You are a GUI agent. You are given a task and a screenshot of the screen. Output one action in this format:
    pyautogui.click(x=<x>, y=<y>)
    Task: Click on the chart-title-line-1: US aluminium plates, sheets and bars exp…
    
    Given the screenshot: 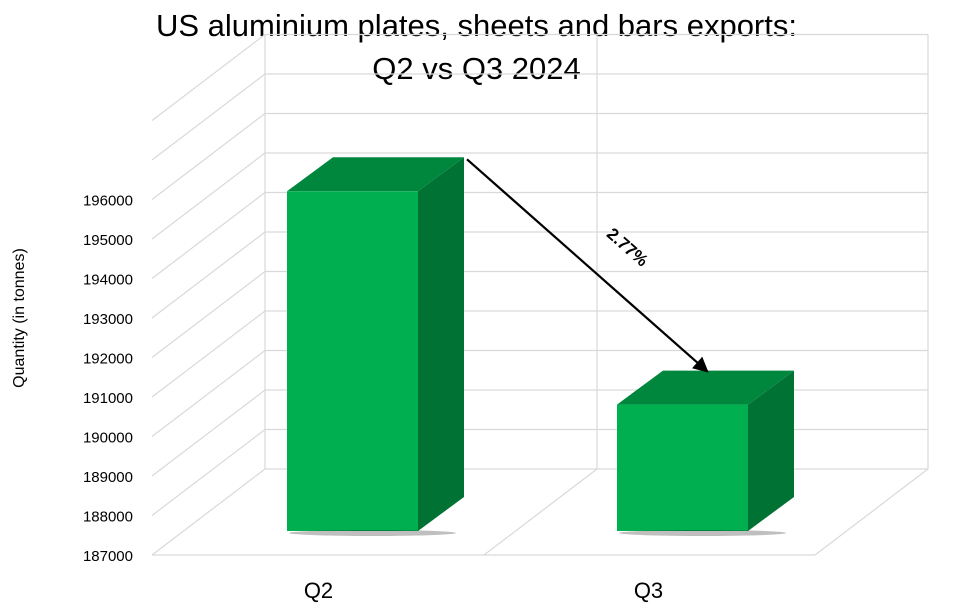 What is the action you would take?
    pyautogui.click(x=476, y=25)
    